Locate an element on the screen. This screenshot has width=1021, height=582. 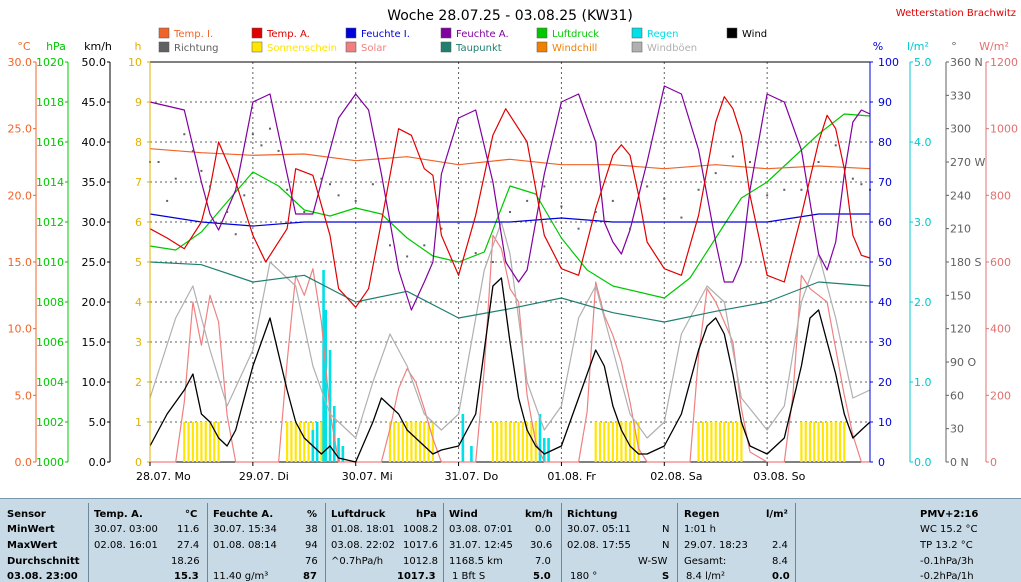
luftdruck-avg-extra: ^0.7hPa/h is located at coordinates (357, 561).